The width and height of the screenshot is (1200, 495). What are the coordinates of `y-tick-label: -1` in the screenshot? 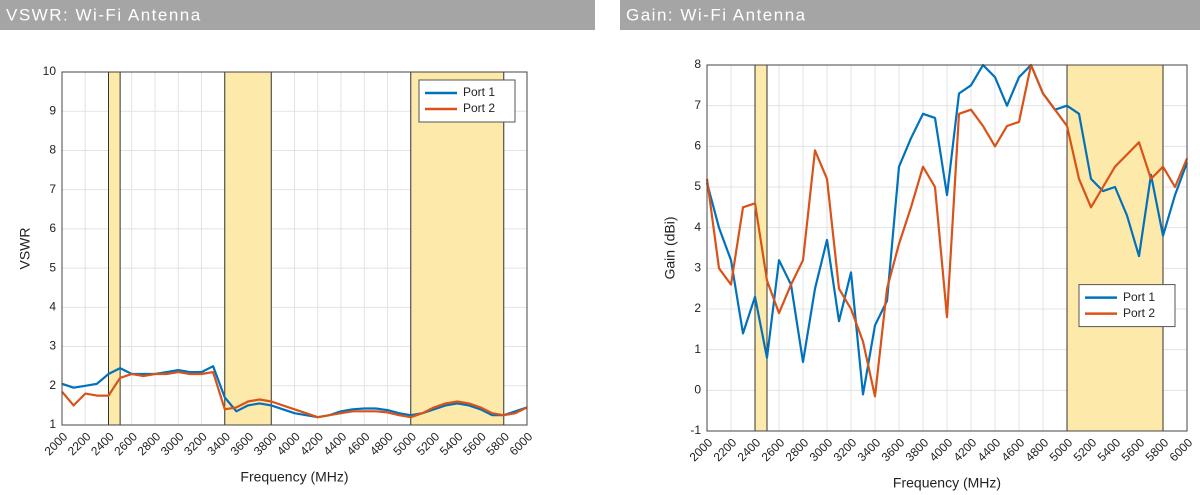 It's located at (695, 430).